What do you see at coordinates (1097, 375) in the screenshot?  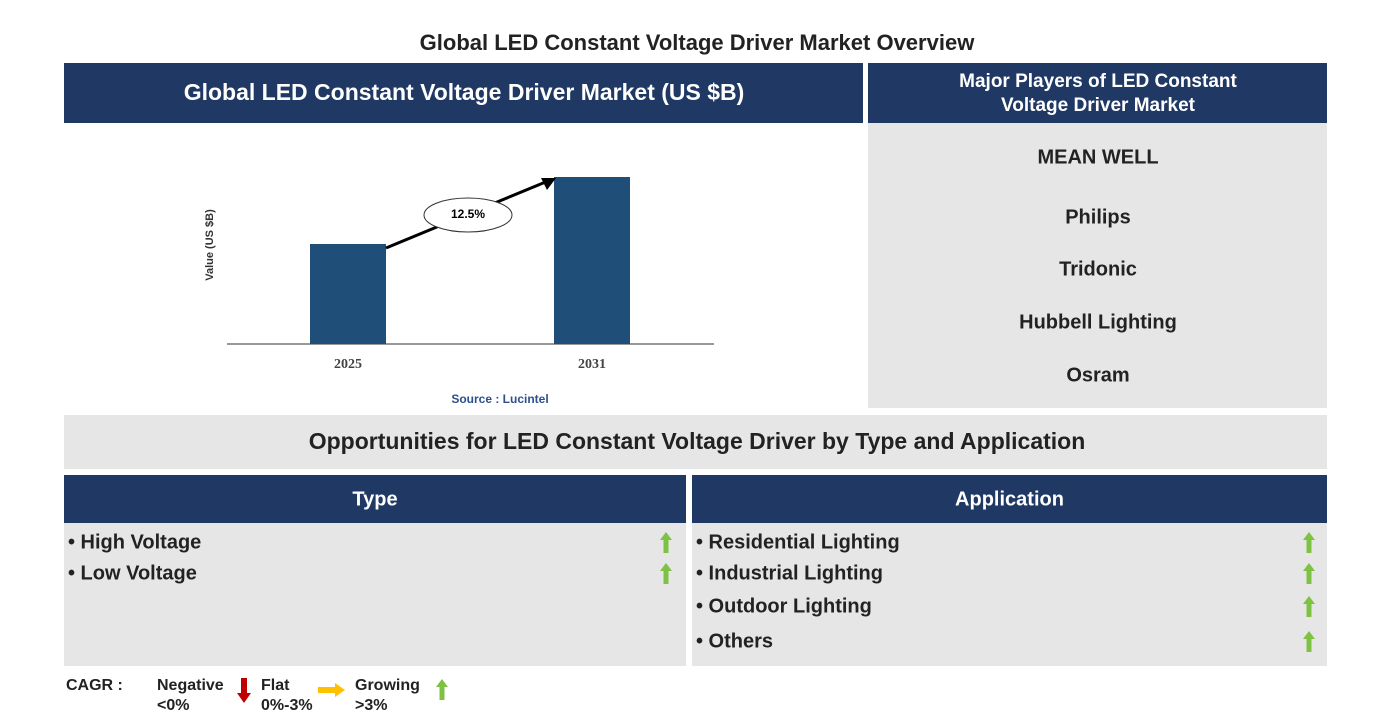 I see `player: Osram` at bounding box center [1097, 375].